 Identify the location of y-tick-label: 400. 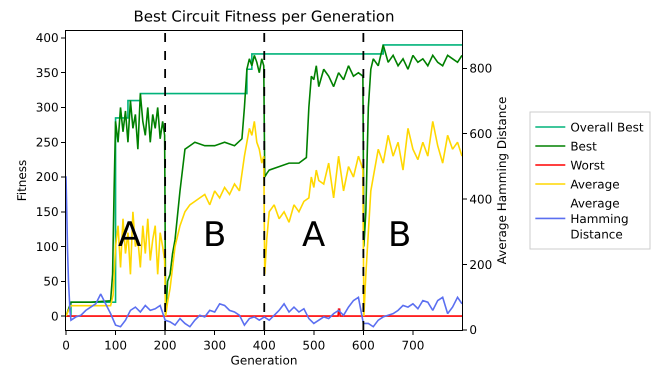
(47, 38).